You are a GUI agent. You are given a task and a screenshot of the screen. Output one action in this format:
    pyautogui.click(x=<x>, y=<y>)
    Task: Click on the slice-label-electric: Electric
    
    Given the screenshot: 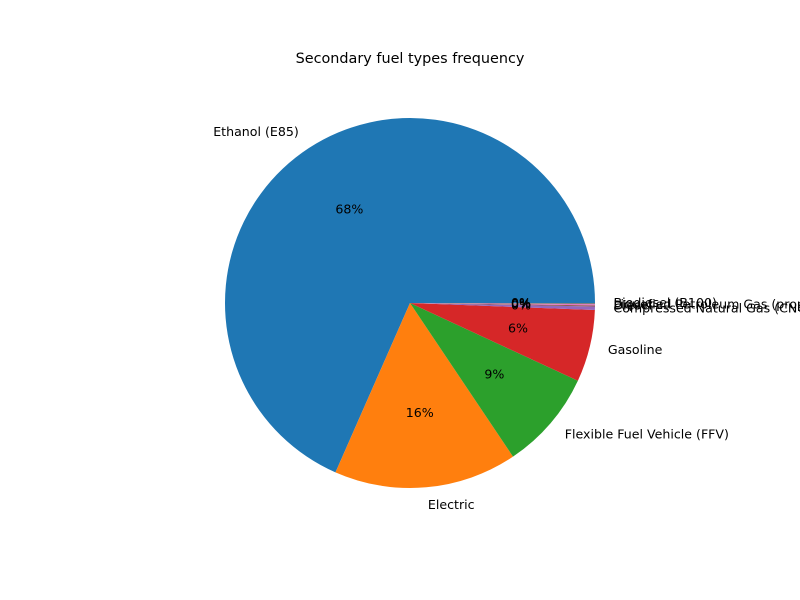 What is the action you would take?
    pyautogui.click(x=451, y=504)
    